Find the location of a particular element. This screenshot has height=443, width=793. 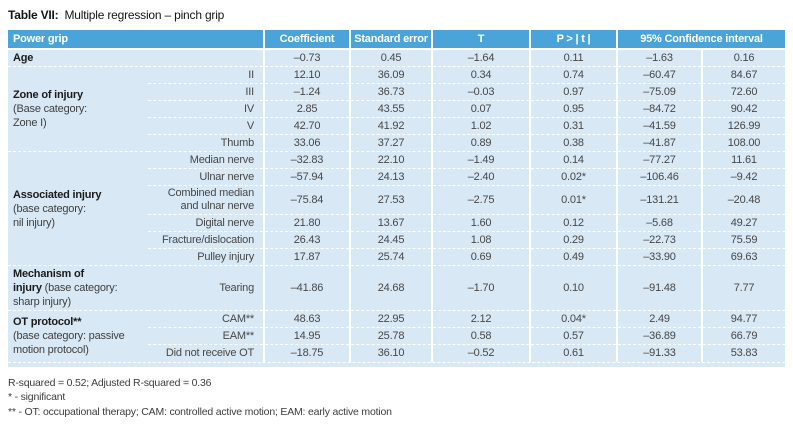

cell-t: 2.12 is located at coordinates (480, 319).